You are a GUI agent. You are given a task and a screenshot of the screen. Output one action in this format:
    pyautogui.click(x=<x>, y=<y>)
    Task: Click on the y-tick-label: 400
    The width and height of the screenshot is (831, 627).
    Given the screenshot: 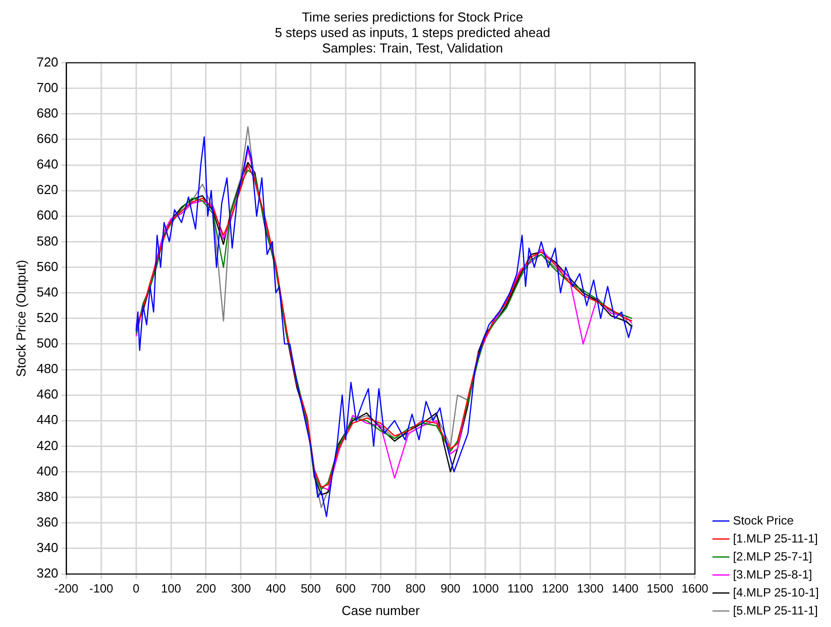 What is the action you would take?
    pyautogui.click(x=47, y=470)
    